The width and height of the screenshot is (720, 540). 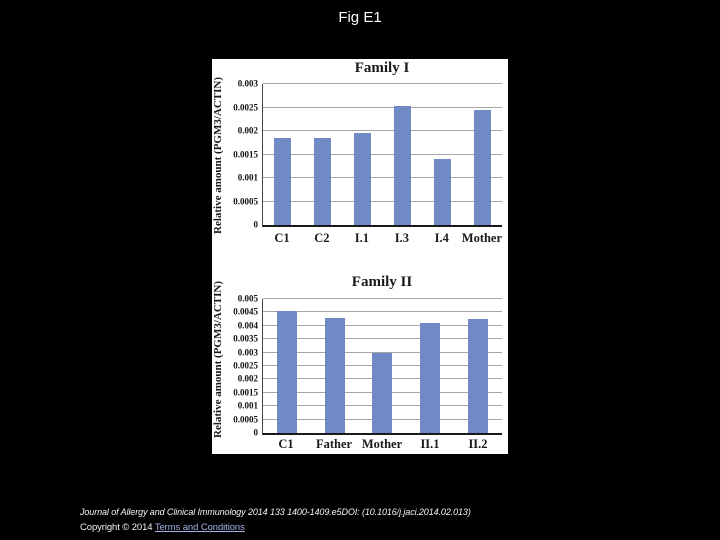 I want to click on chart-title: Family I, so click(x=382, y=68).